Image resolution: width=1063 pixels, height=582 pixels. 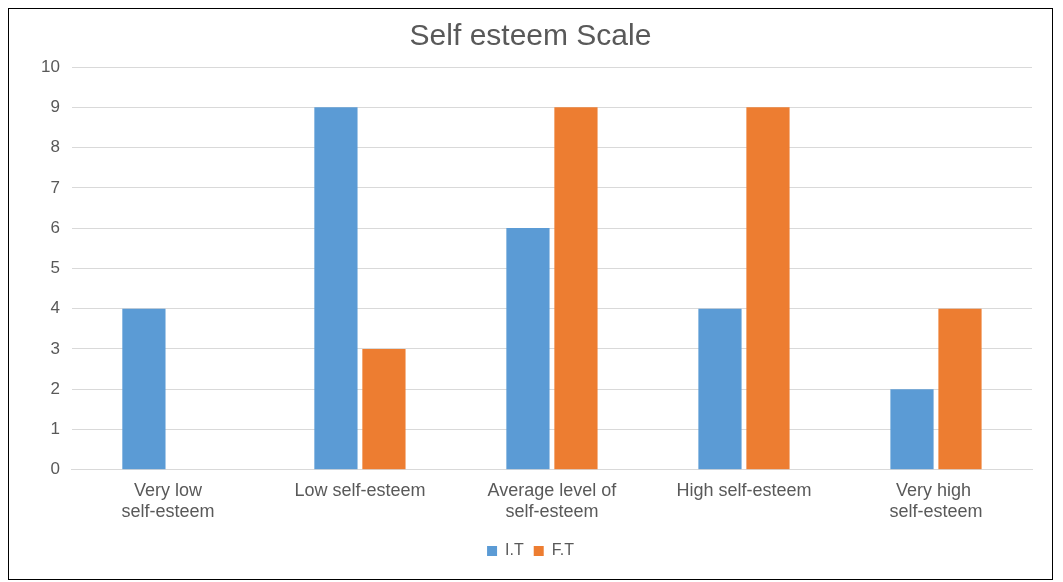 What do you see at coordinates (55, 308) in the screenshot?
I see `y-tick-label: 4` at bounding box center [55, 308].